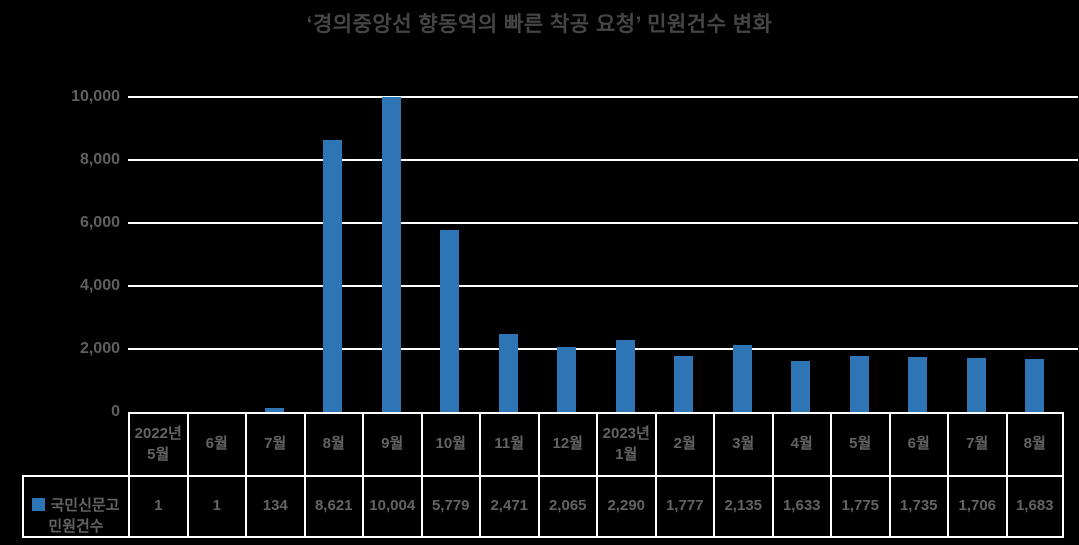 The height and width of the screenshot is (545, 1079). What do you see at coordinates (157, 443) in the screenshot?
I see `month-header-cell: 2022년 5월` at bounding box center [157, 443].